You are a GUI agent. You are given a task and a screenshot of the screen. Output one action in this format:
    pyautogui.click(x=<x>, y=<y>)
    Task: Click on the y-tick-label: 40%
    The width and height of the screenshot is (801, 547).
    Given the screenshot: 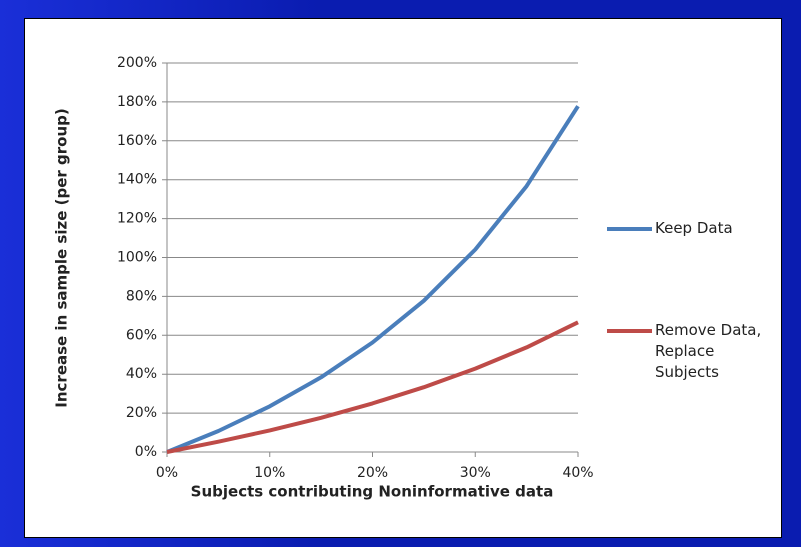 What is the action you would take?
    pyautogui.click(x=141, y=374)
    